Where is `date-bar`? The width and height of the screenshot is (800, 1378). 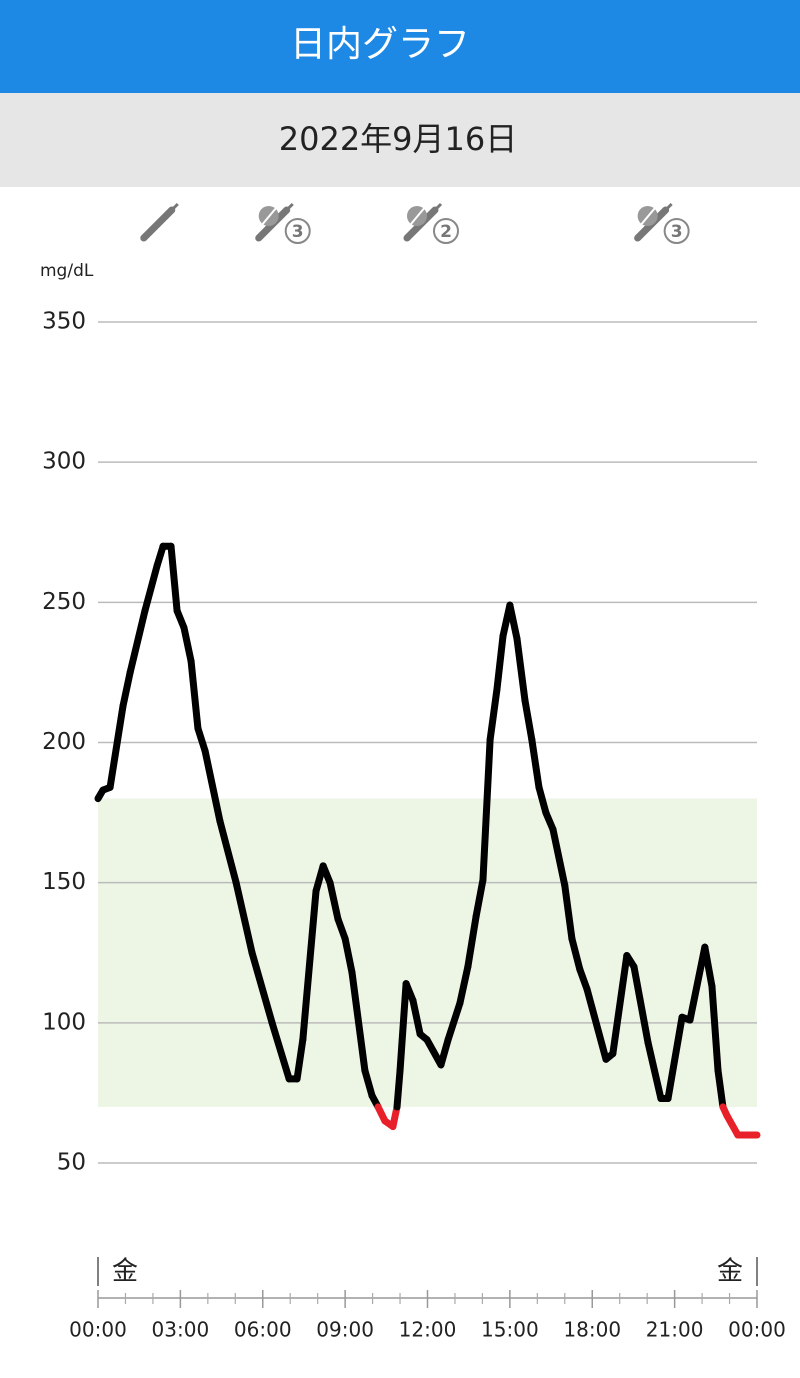
date-bar is located at coordinates (400, 140).